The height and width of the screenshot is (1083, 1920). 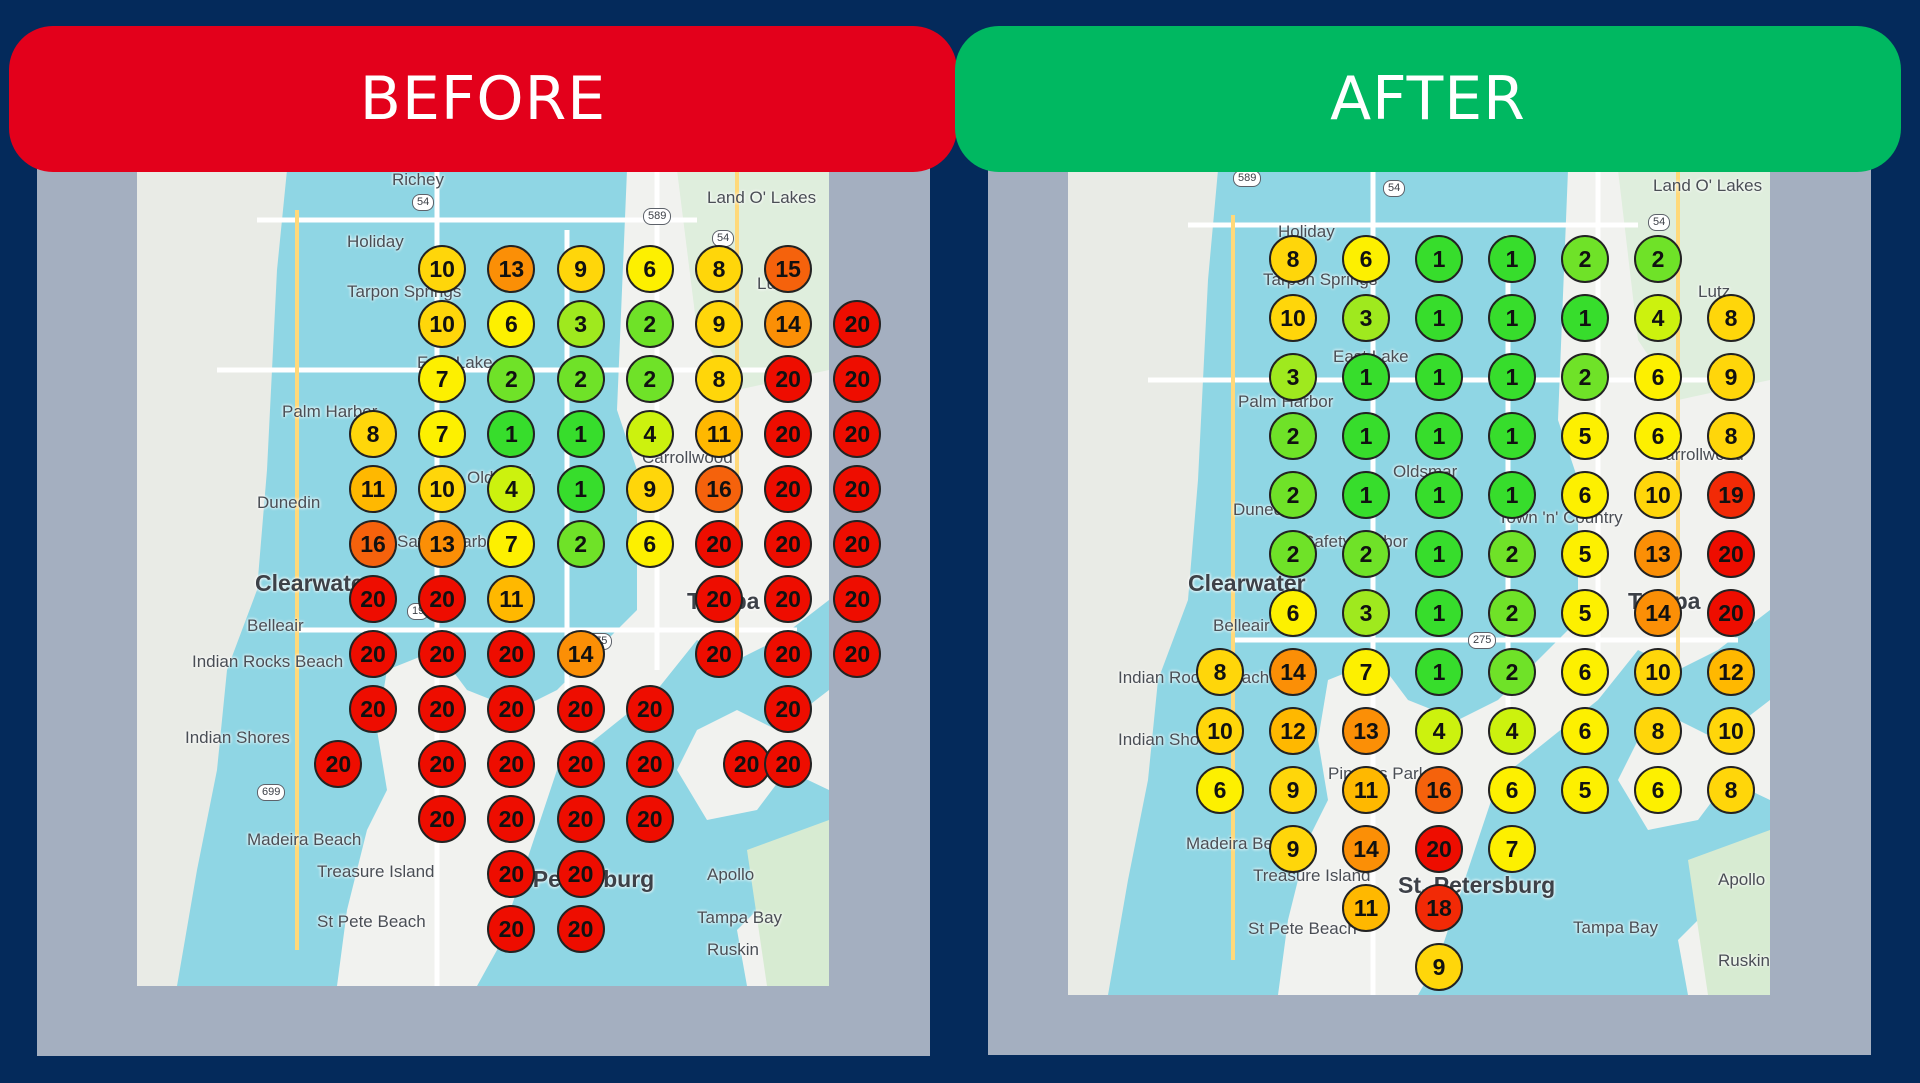 I want to click on rank-pin: 18, so click(x=1439, y=908).